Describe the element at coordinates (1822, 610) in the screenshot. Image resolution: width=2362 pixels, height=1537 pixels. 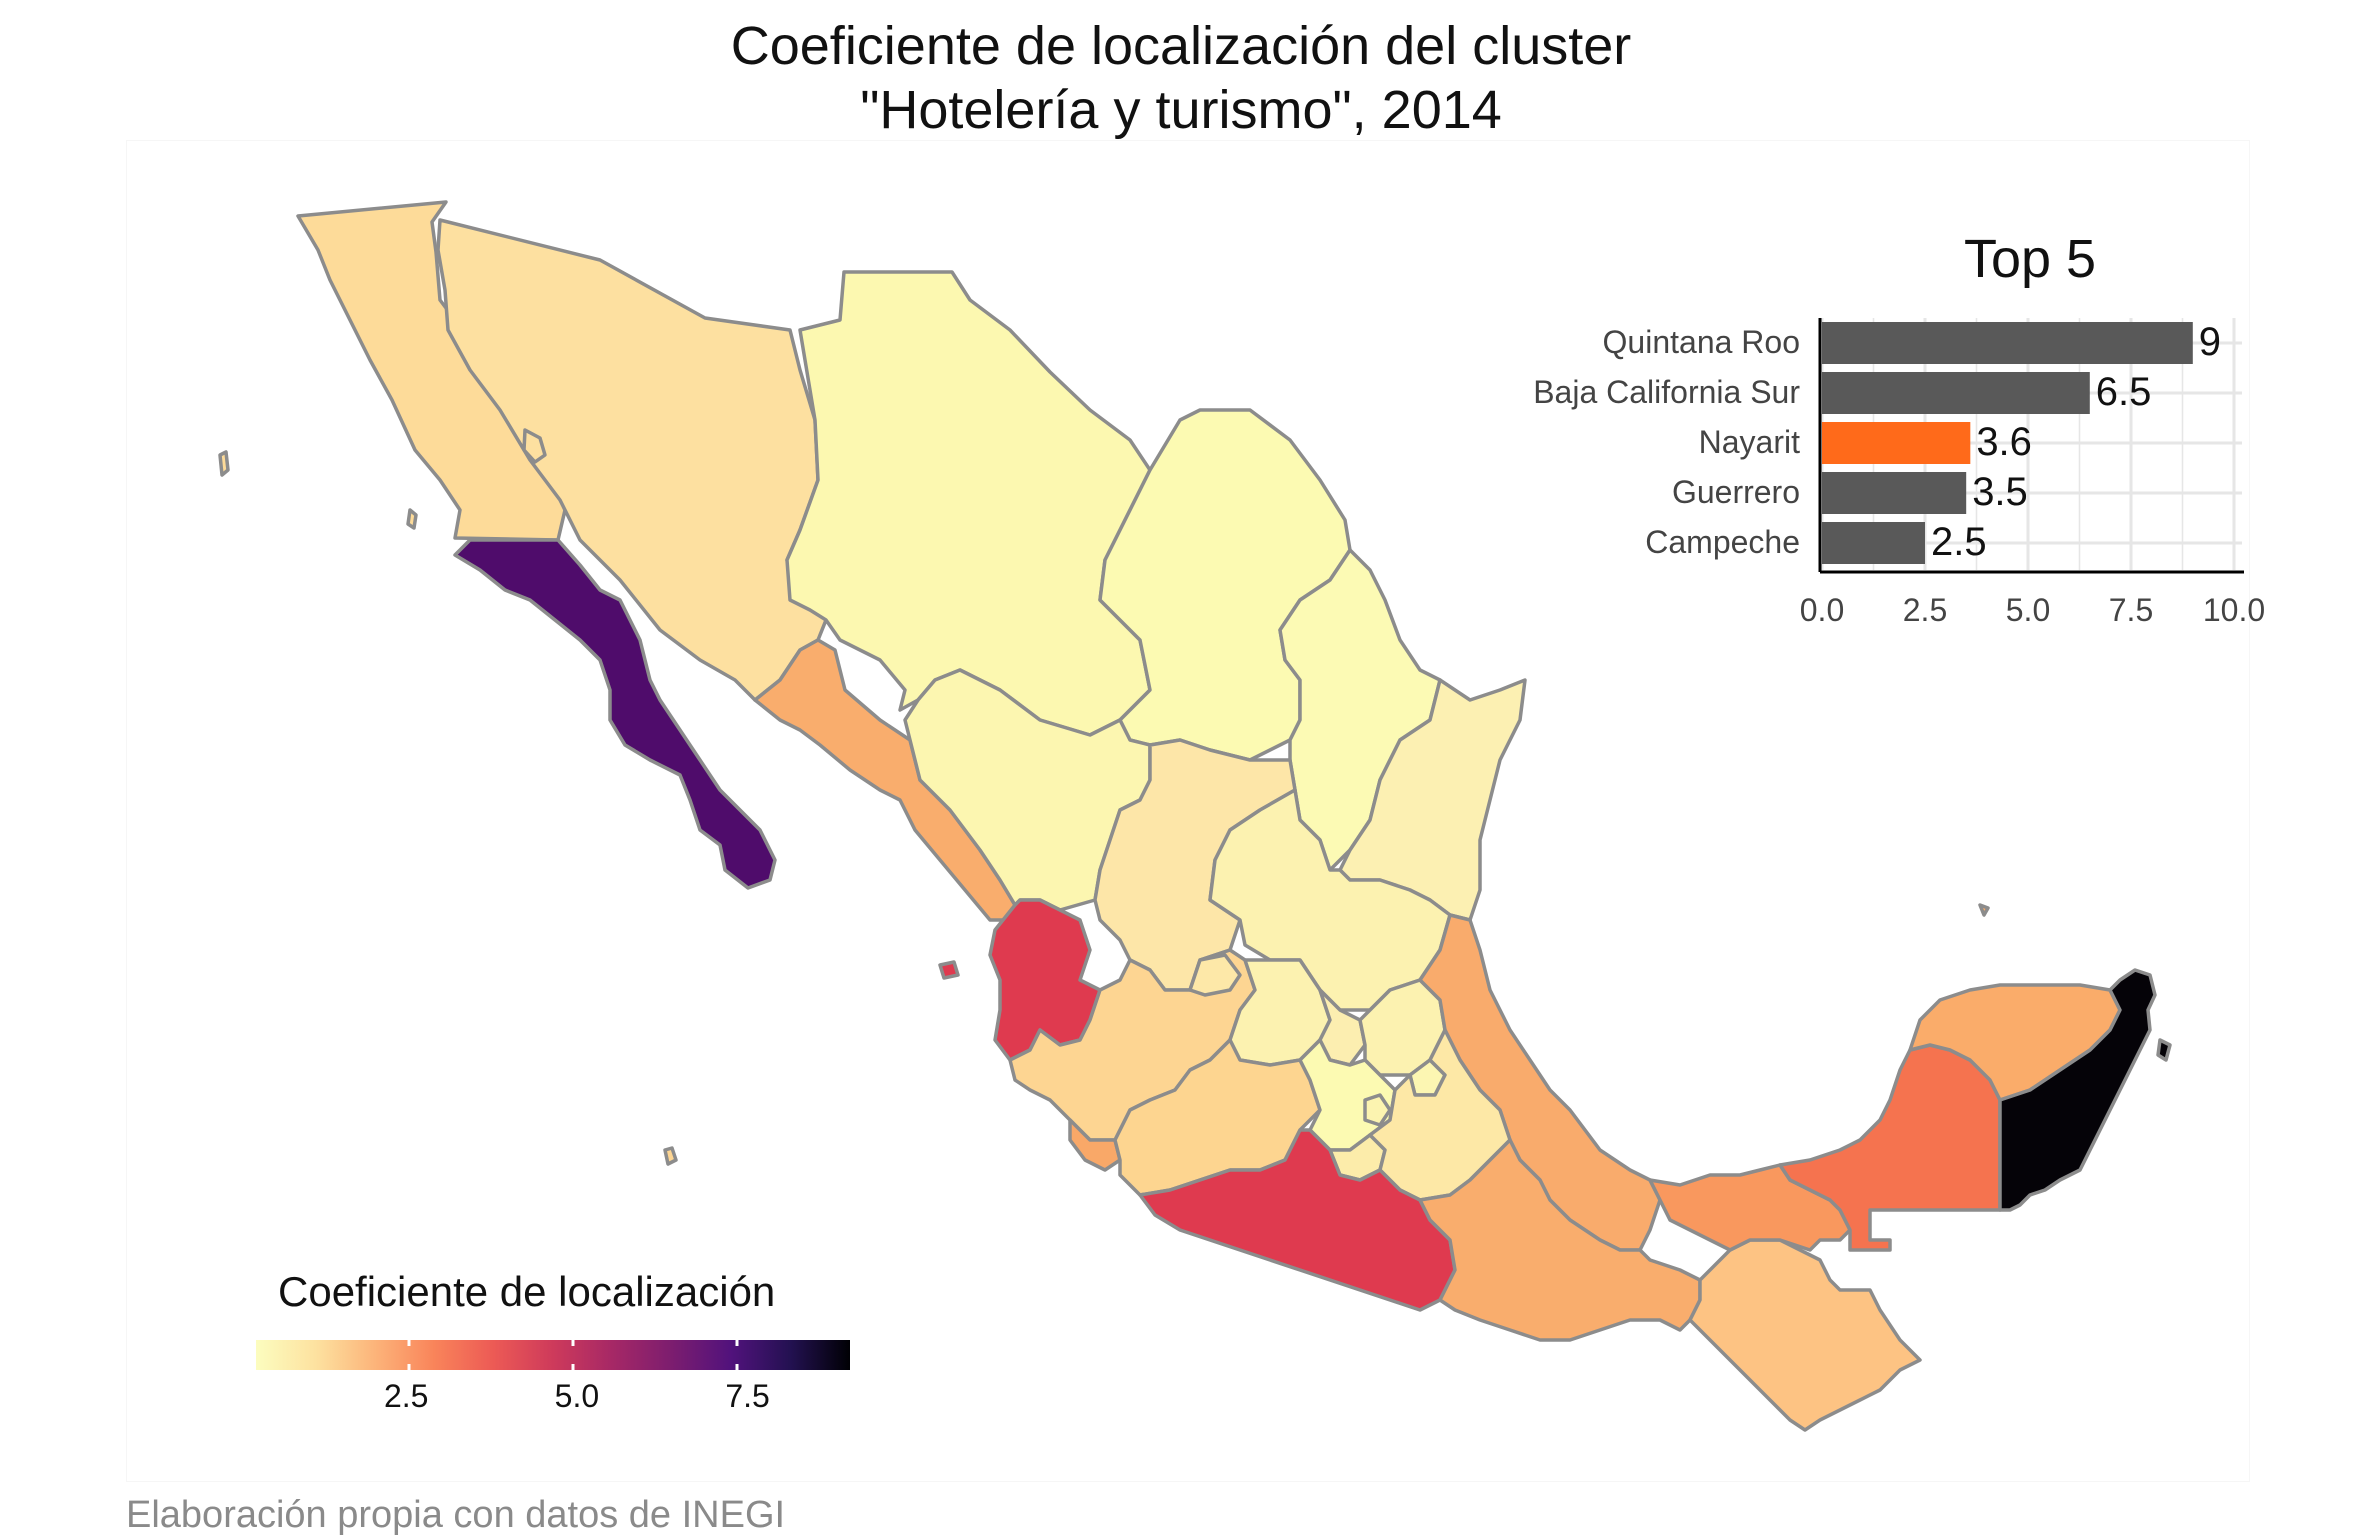
I see `inset-x-tick-label: 0.0` at that location.